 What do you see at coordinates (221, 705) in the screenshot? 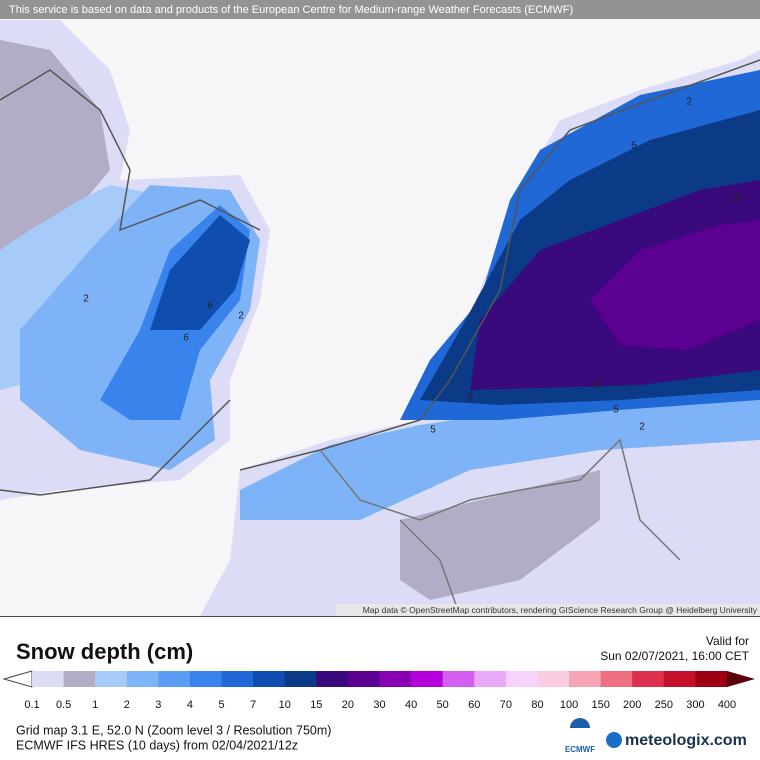
I see `legend-label: 5` at bounding box center [221, 705].